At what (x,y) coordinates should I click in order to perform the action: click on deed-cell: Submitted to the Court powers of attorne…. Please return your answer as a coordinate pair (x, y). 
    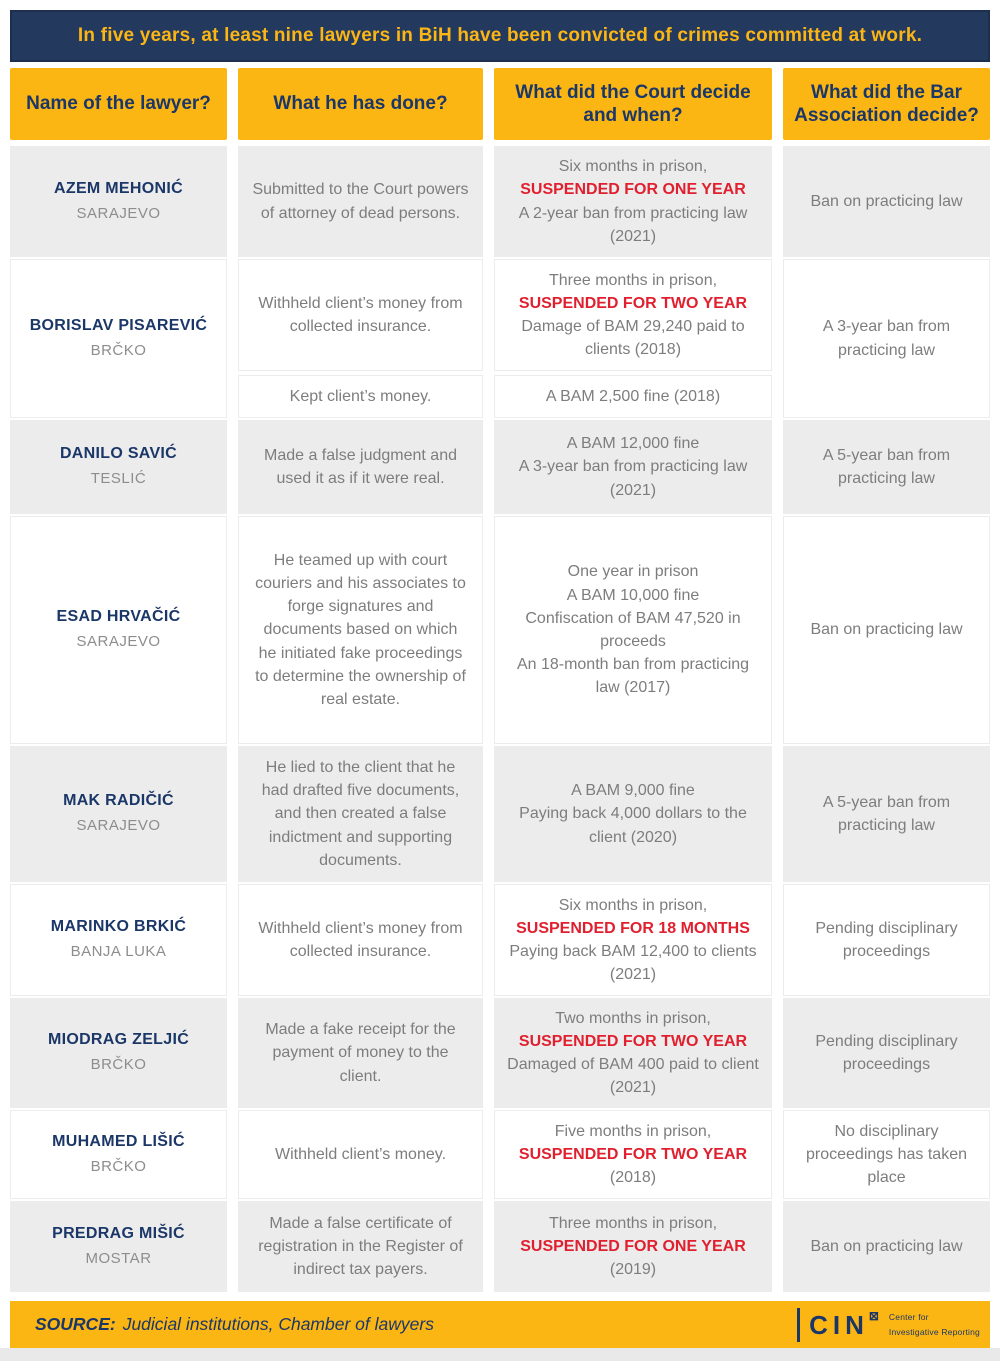
    Looking at the image, I should click on (360, 201).